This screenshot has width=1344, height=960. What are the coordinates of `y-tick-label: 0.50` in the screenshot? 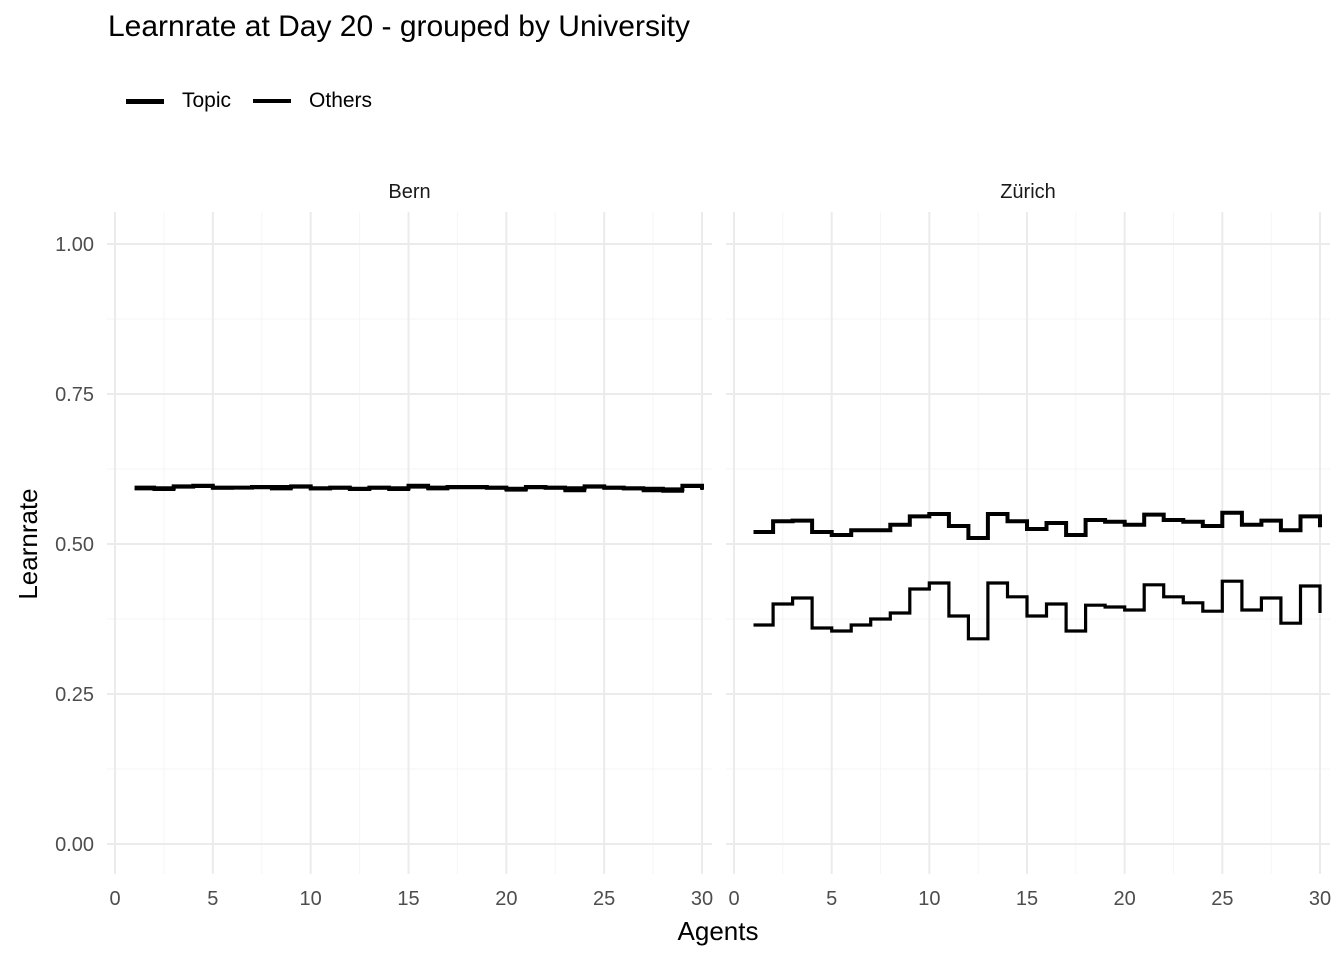 It's located at (74, 545).